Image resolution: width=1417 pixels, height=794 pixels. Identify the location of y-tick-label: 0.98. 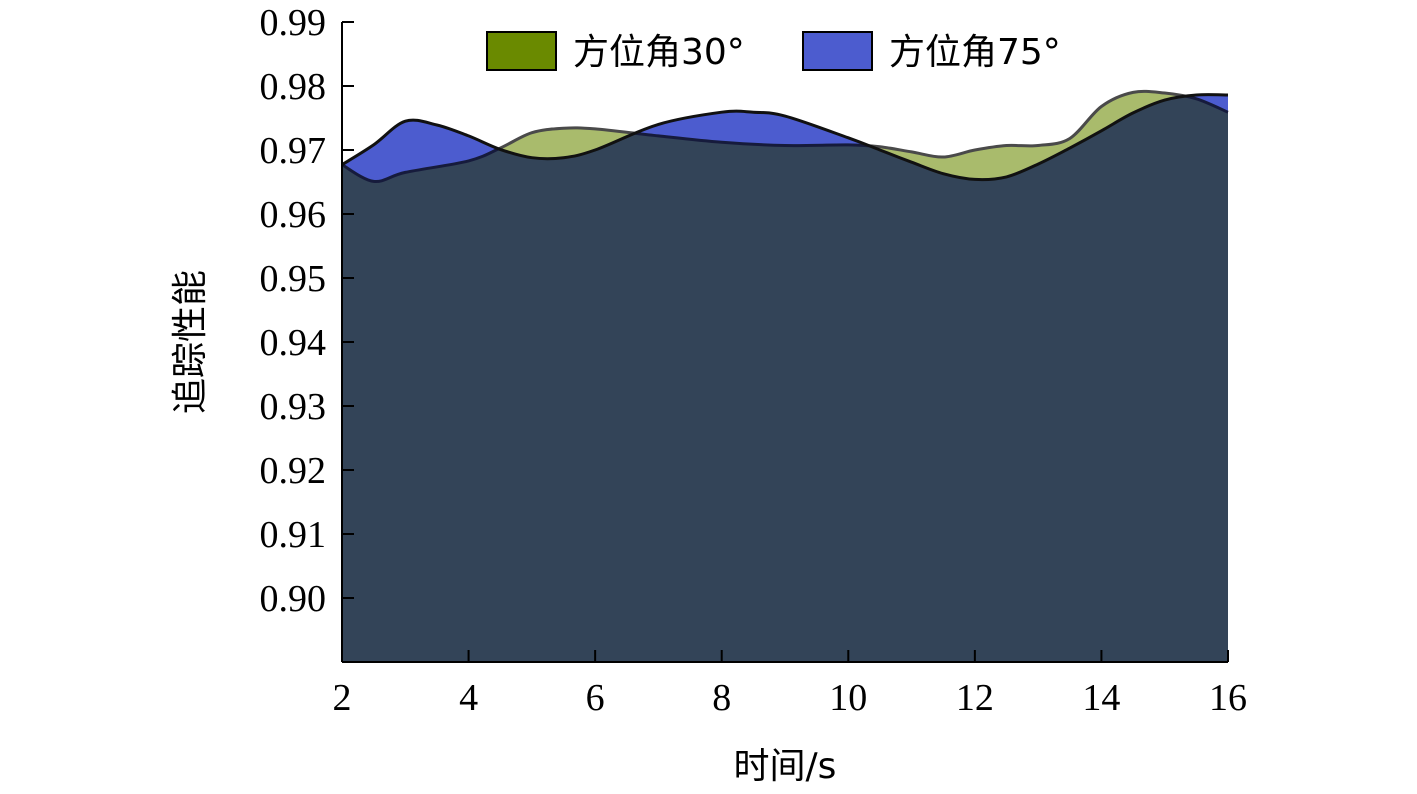
(293, 87).